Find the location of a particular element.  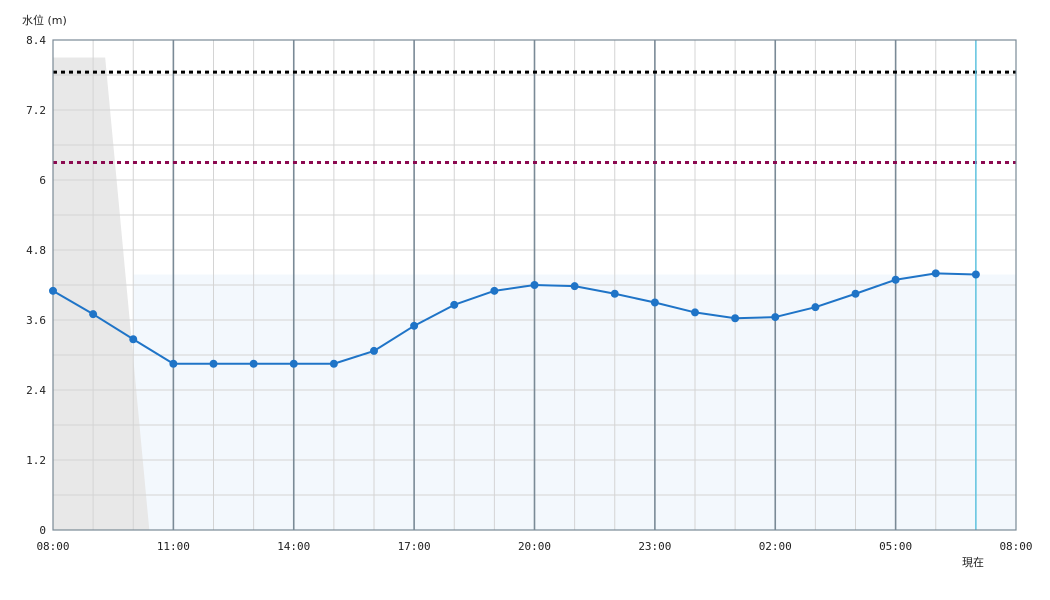

y-tick-label: 3.6 is located at coordinates (36, 320).